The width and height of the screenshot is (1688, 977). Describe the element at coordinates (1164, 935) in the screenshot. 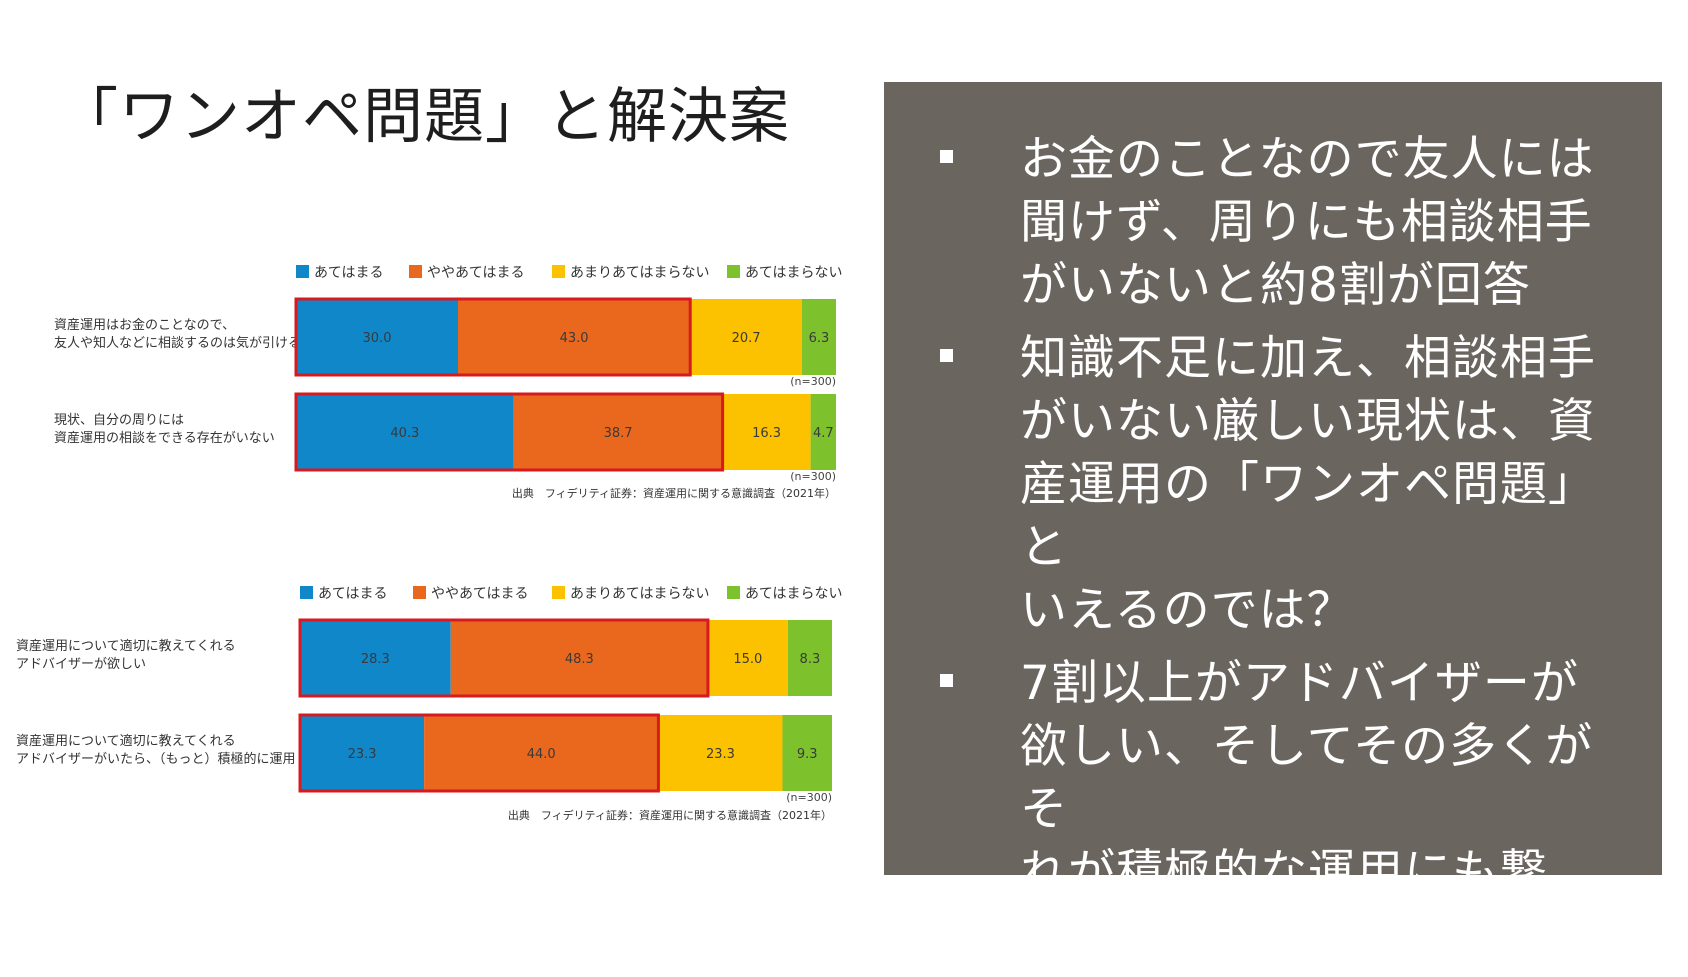

I see `bullet-line: がるとも回答` at that location.